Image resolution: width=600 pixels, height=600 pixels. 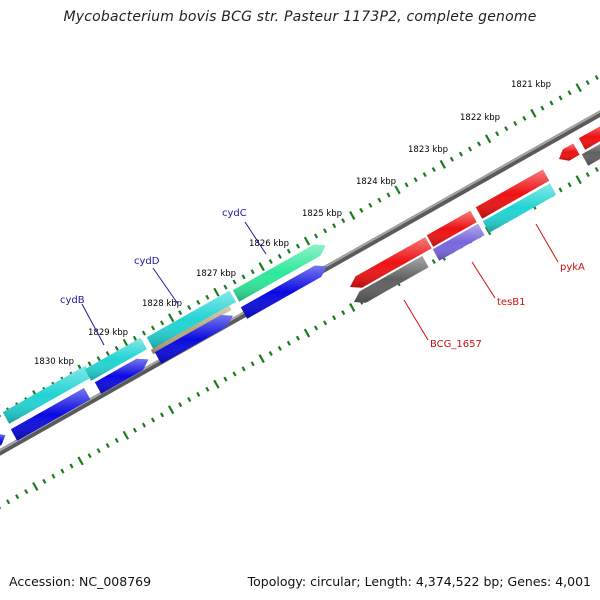 What do you see at coordinates (572, 267) in the screenshot?
I see `pykA-label: pykA` at bounding box center [572, 267].